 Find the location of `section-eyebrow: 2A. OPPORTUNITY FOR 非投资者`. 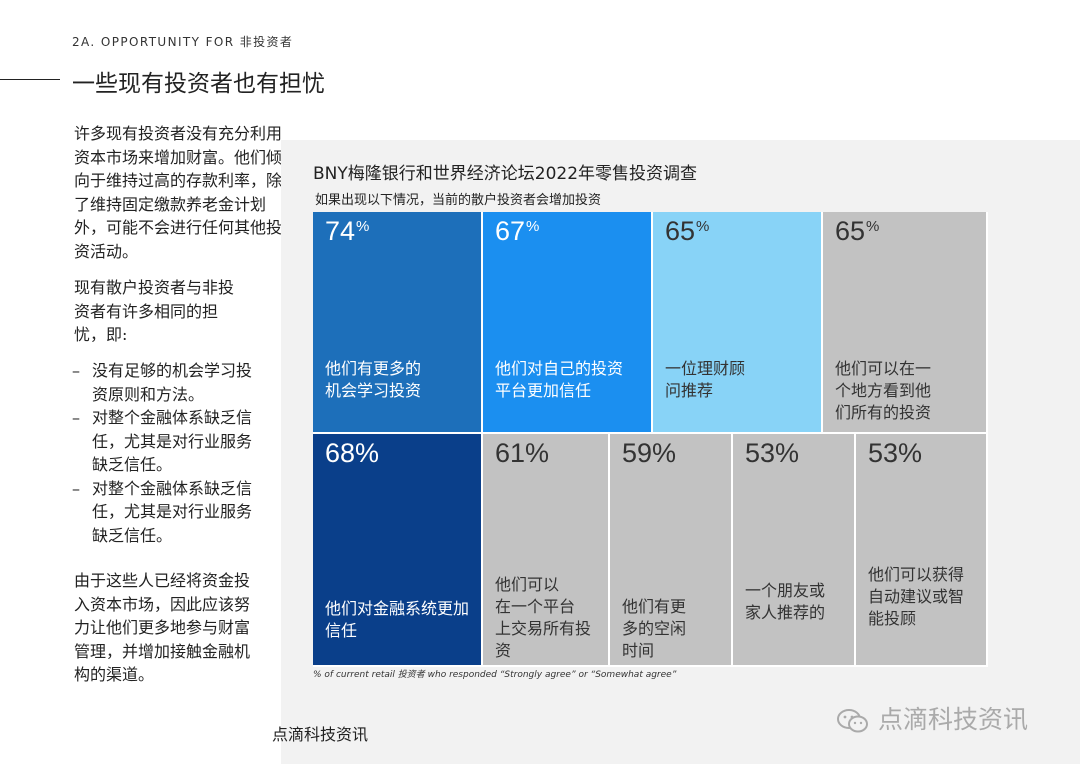

section-eyebrow: 2A. OPPORTUNITY FOR 非投资者 is located at coordinates (183, 42).